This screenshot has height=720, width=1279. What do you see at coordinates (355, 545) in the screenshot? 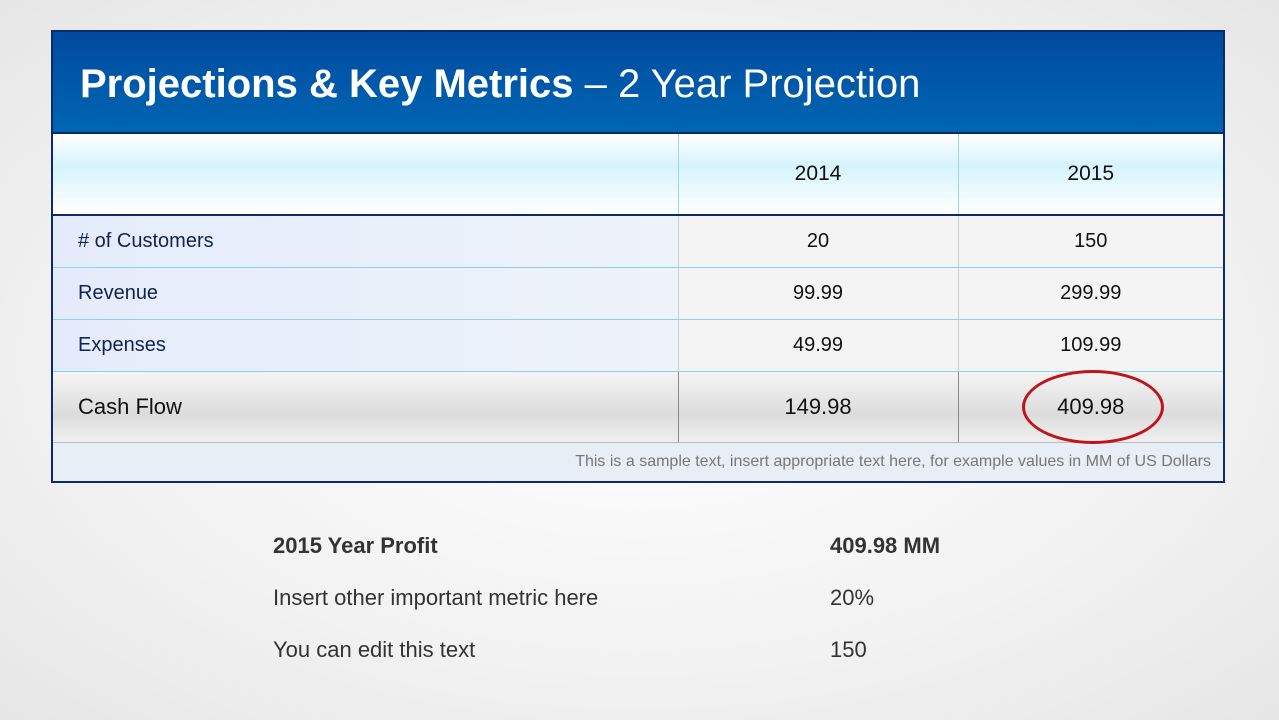
I see `metric-label: 2015 Year Profit` at bounding box center [355, 545].